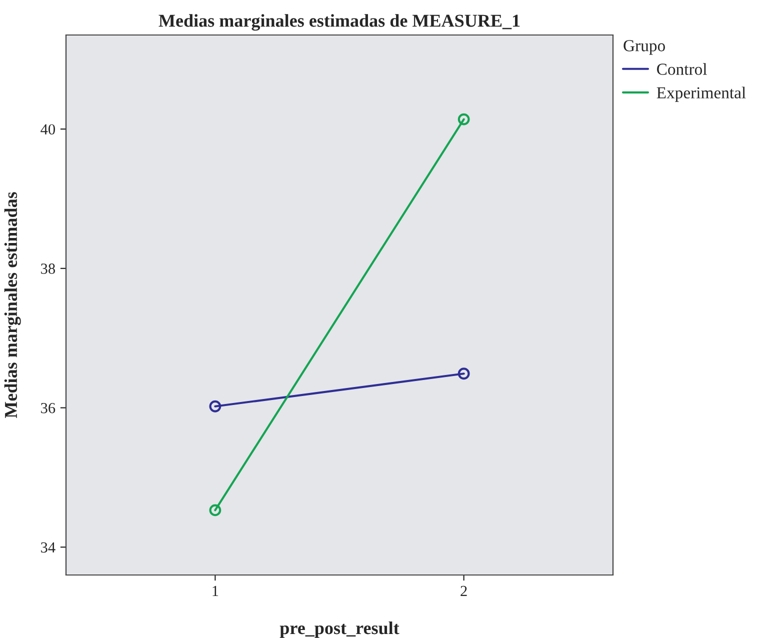 The image size is (763, 638). What do you see at coordinates (215, 591) in the screenshot?
I see `x-tick-label: 1` at bounding box center [215, 591].